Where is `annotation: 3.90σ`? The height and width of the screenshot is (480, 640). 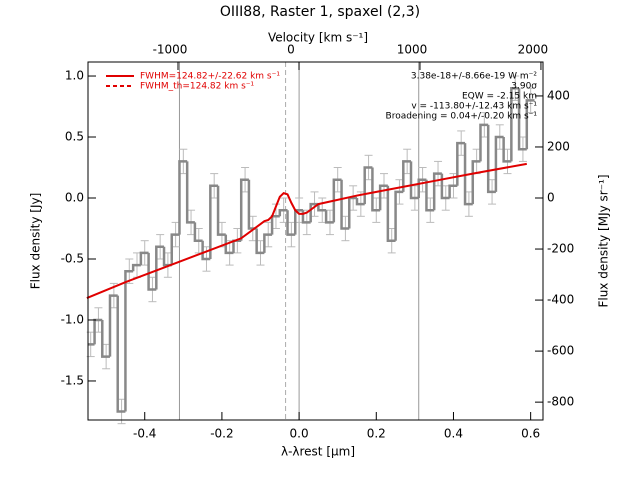 annotation: 3.90σ is located at coordinates (524, 87).